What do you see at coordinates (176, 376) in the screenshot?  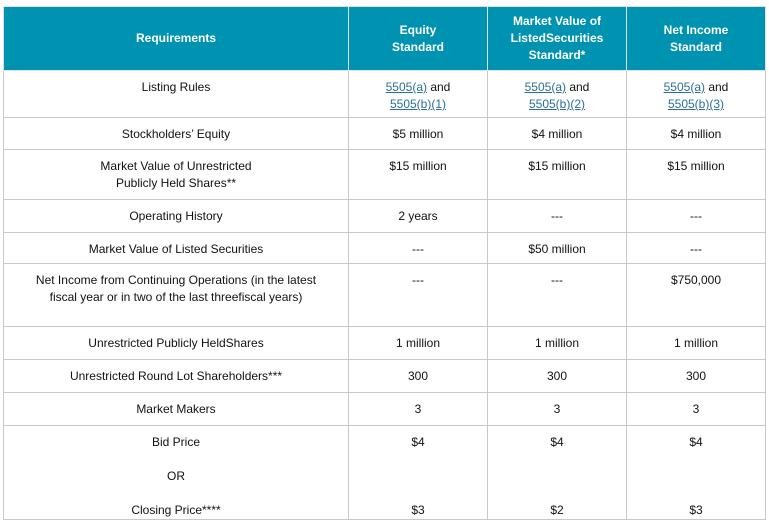 I see `row-label: Unrestricted Round Lot Shareholders***` at bounding box center [176, 376].